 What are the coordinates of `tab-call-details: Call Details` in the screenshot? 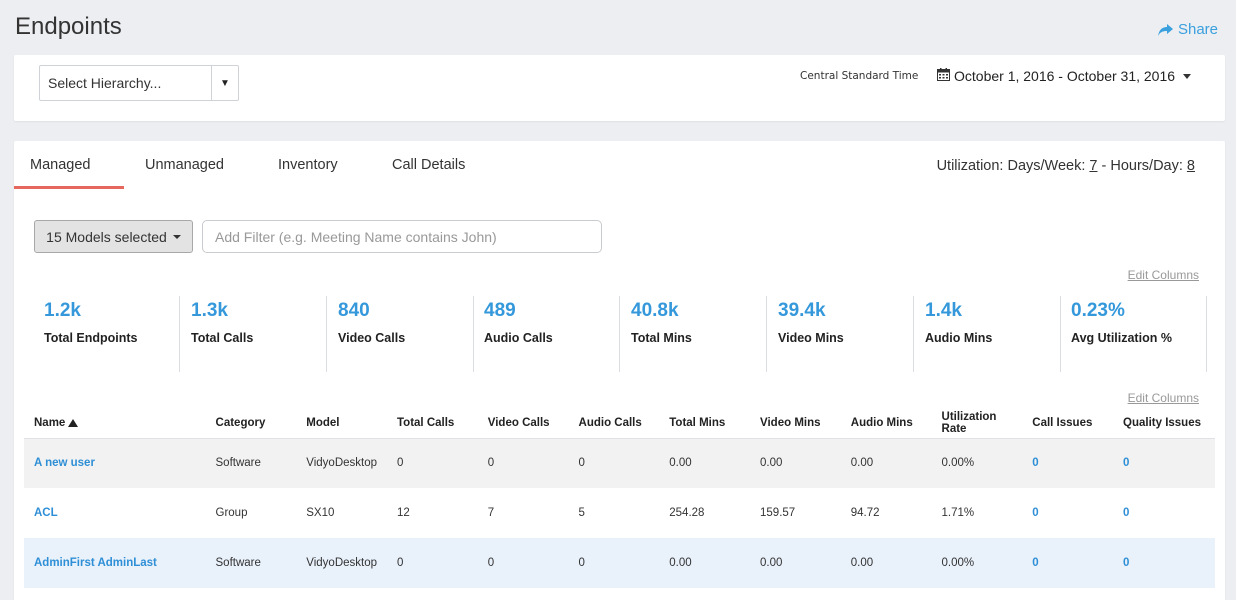 It's located at (429, 165).